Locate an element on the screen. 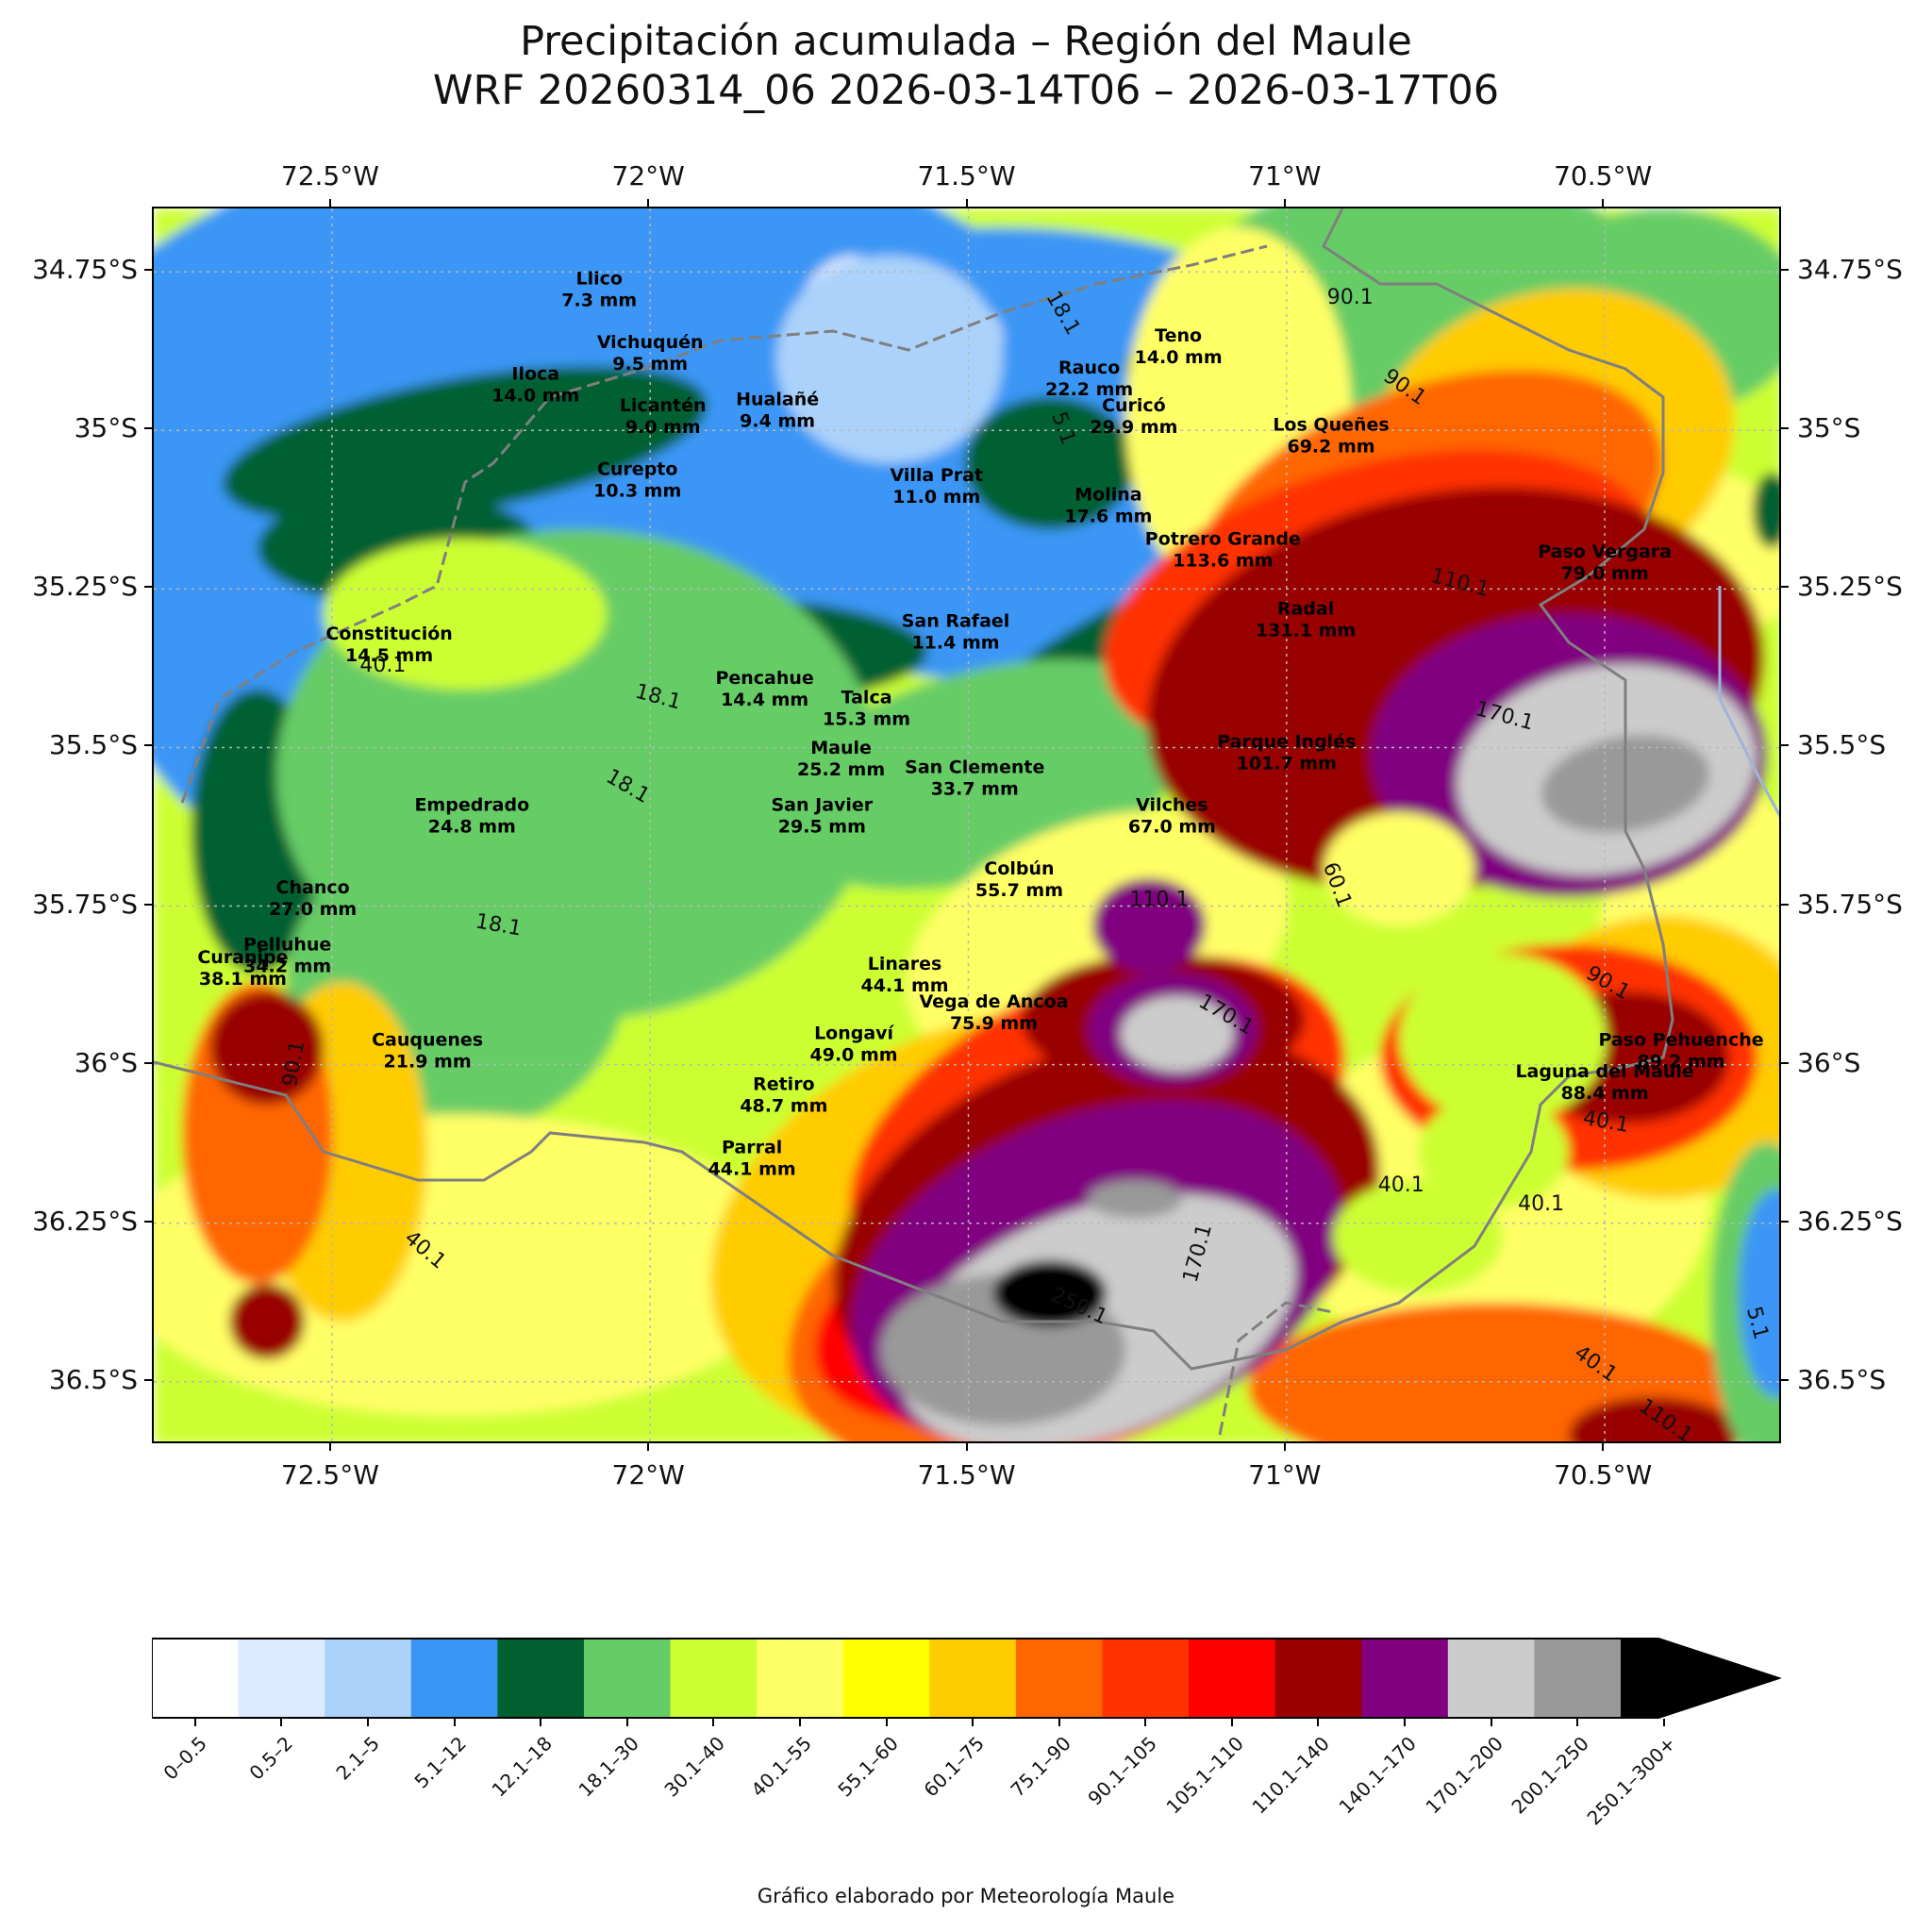 This screenshot has width=1932, height=1914. station-name: Parral is located at coordinates (752, 1148).